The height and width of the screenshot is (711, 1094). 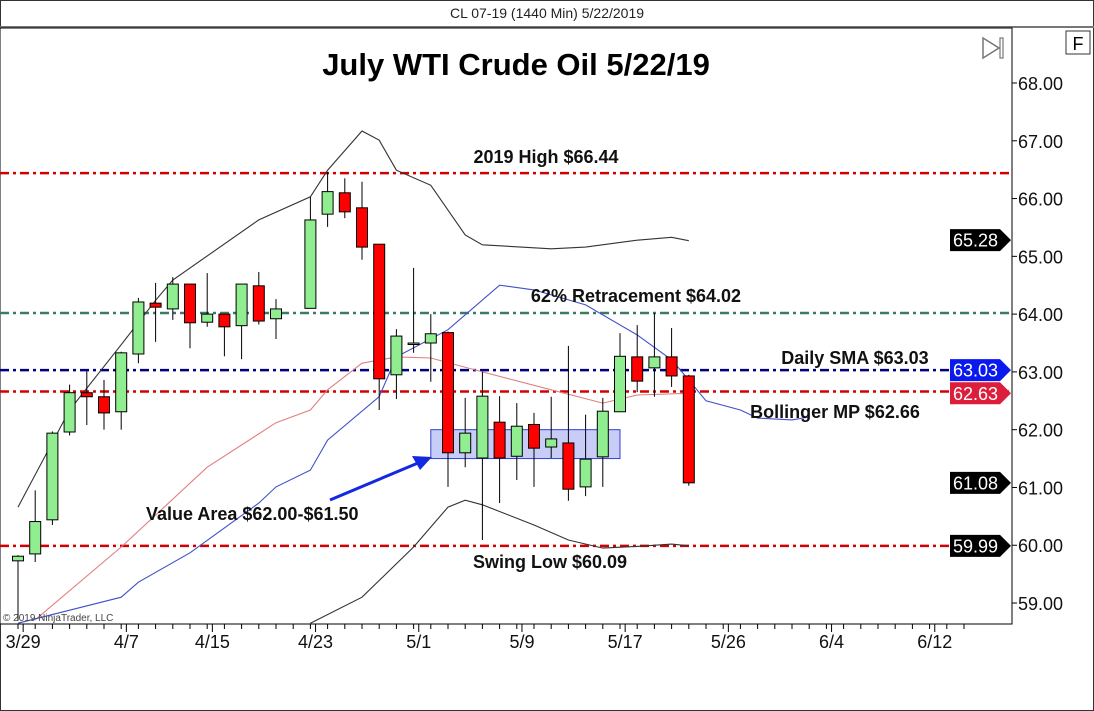 I want to click on price-flag: 62.63, so click(x=980, y=393).